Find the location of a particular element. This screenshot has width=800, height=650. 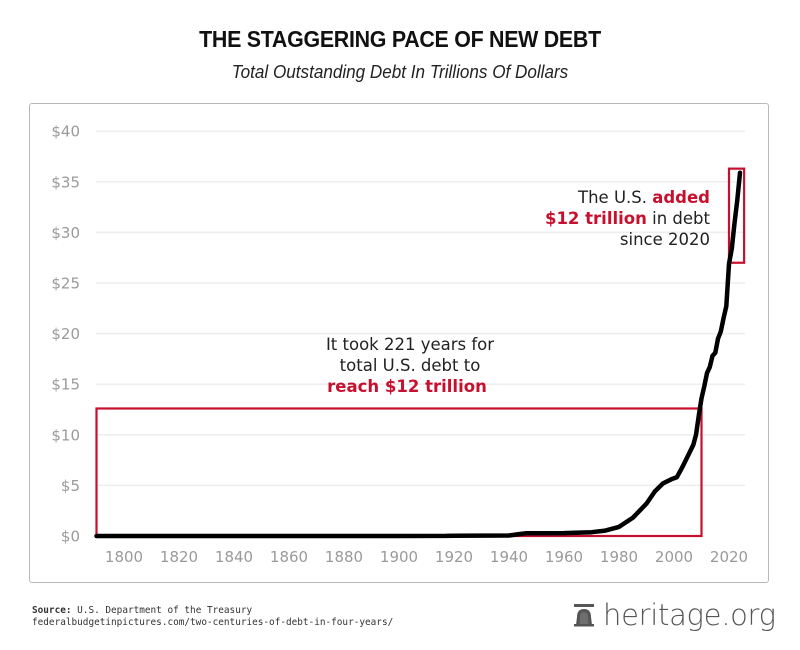

x-tick-label: 1820 is located at coordinates (179, 557).